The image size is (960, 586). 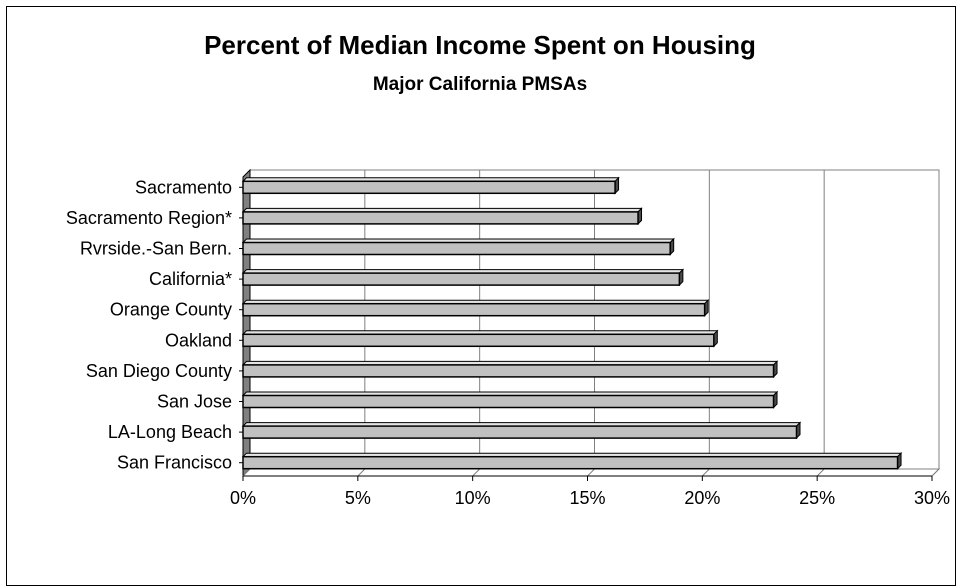 What do you see at coordinates (243, 498) in the screenshot?
I see `x-tick-label: 0%` at bounding box center [243, 498].